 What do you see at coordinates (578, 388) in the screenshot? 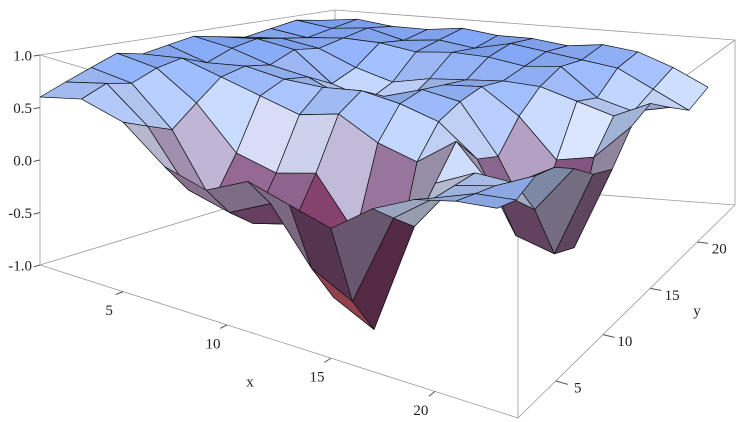
I see `y-tick-label: 5` at bounding box center [578, 388].